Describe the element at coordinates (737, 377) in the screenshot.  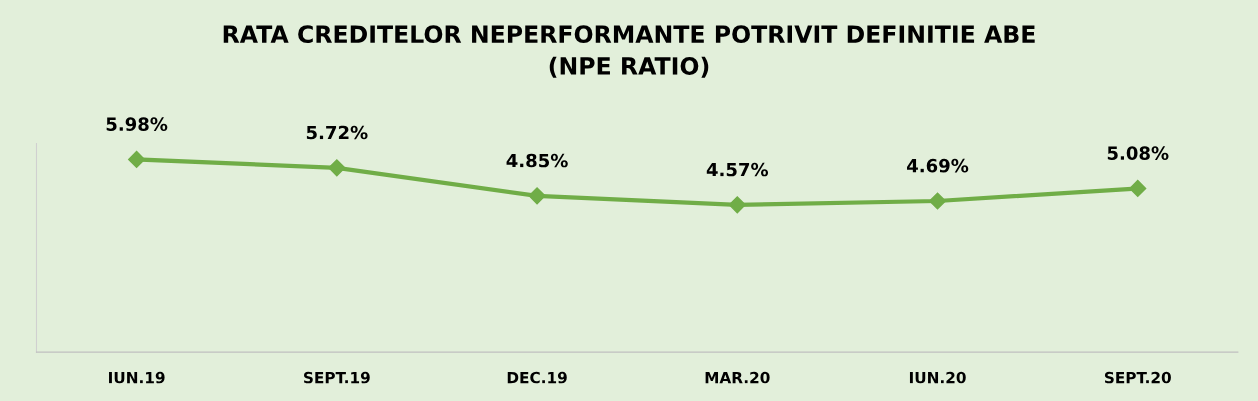
I see `x-tick-label: MAR.20` at that location.